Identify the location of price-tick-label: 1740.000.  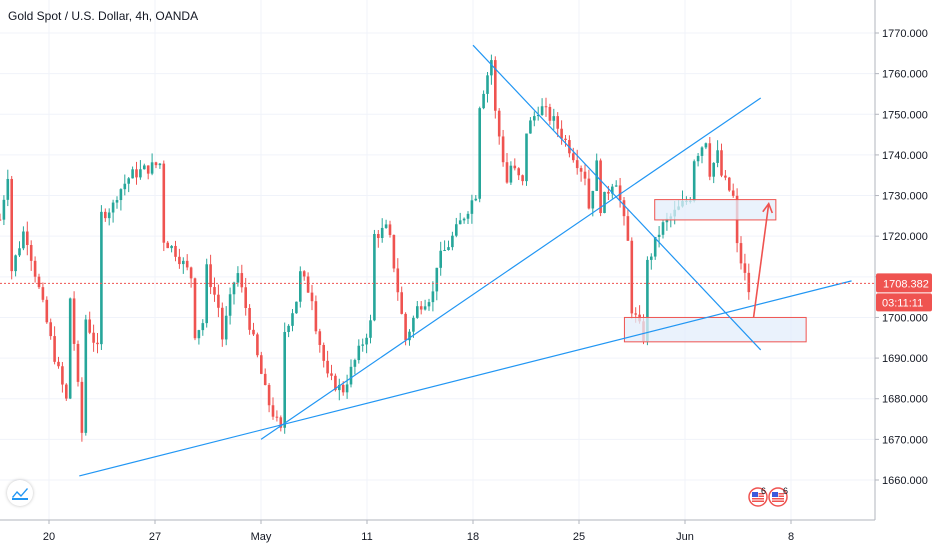
(905, 156).